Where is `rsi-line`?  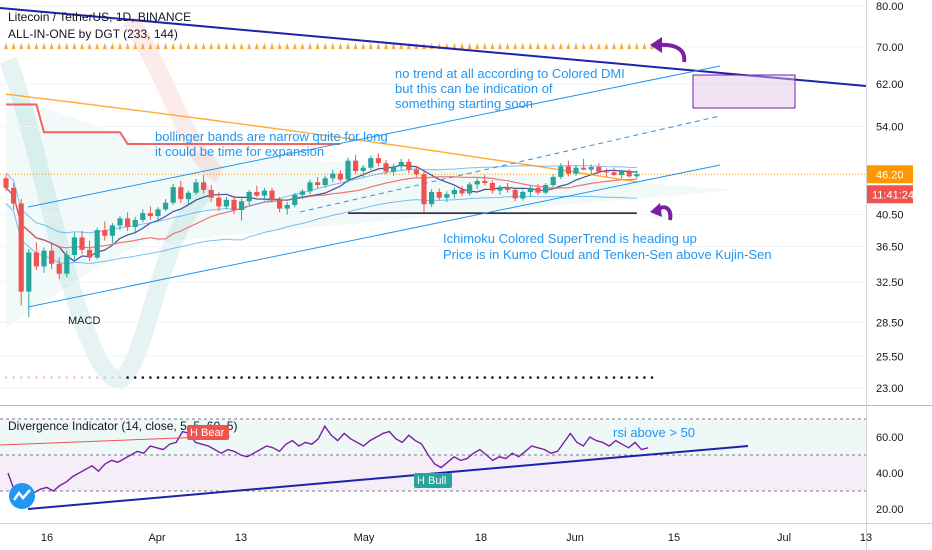
rsi-line is located at coordinates (328, 462).